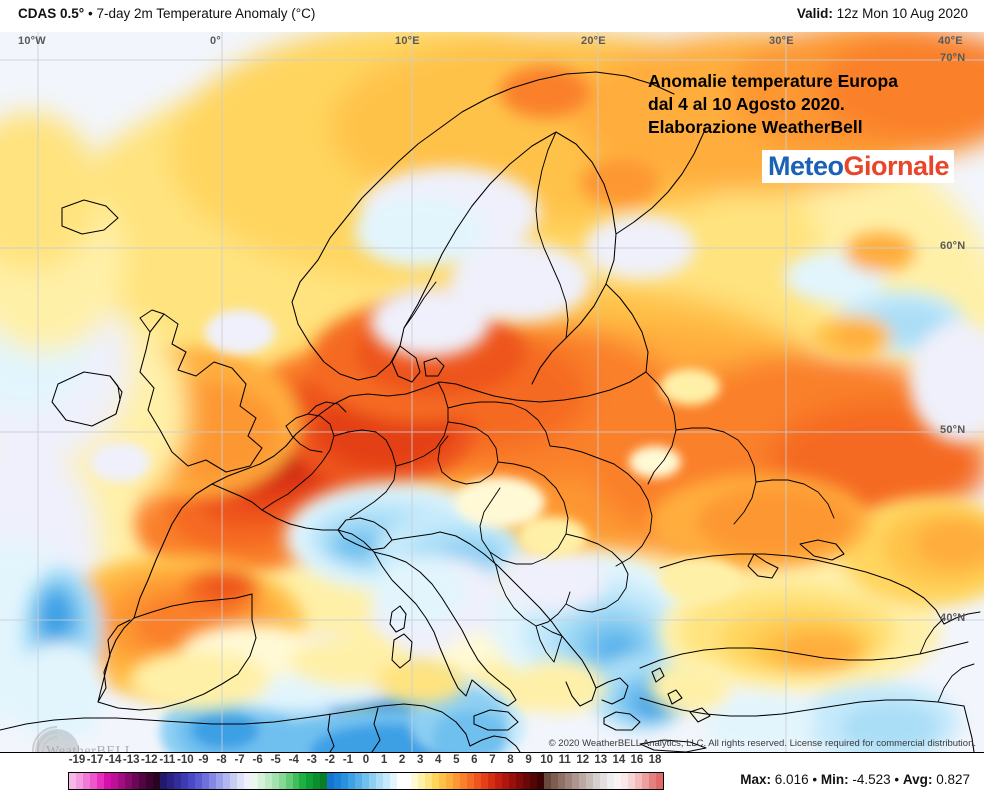 This screenshot has width=984, height=808. I want to click on legend-tick: 1, so click(384, 760).